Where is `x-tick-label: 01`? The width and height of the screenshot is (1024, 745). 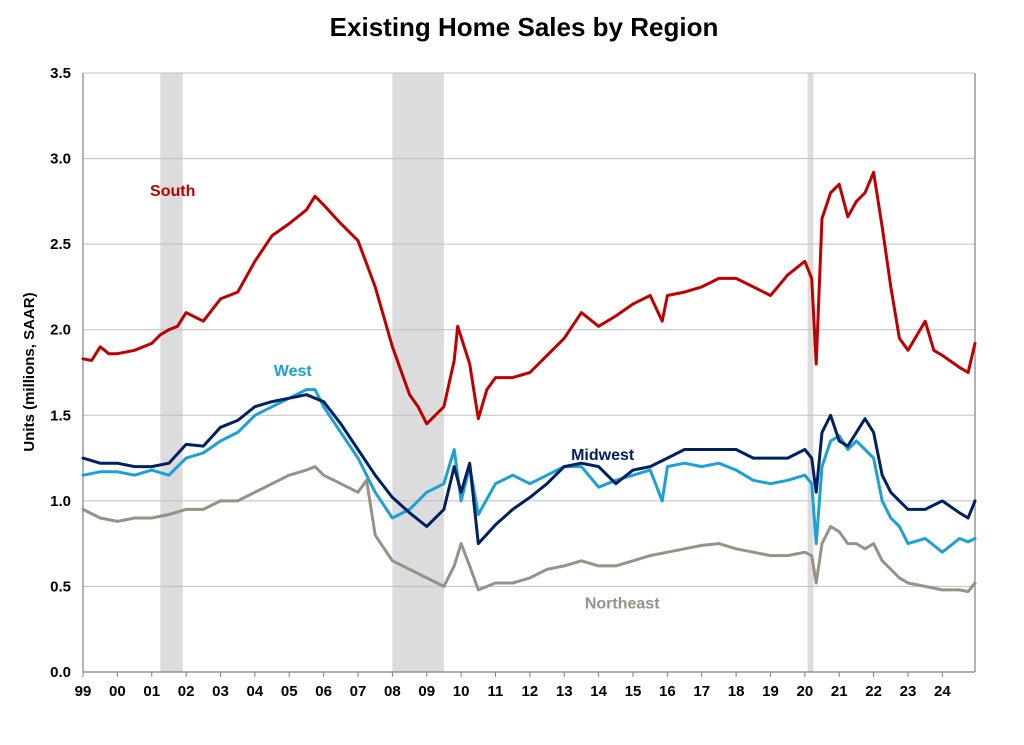 x-tick-label: 01 is located at coordinates (151, 691).